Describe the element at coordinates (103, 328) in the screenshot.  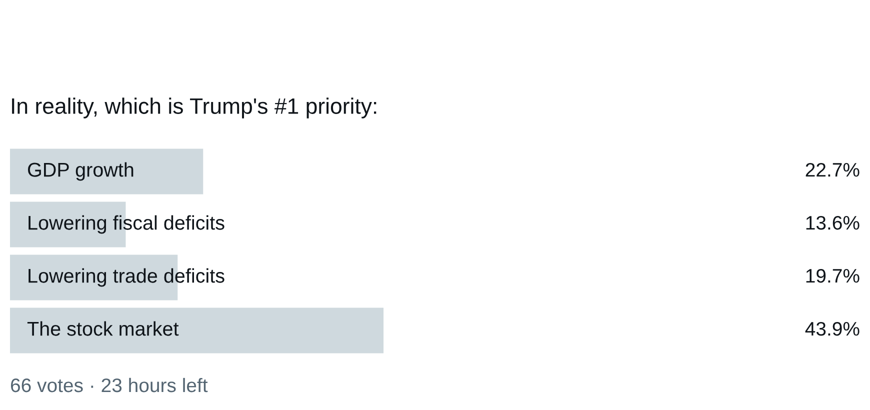
I see `y-tick-label: The stock market` at that location.